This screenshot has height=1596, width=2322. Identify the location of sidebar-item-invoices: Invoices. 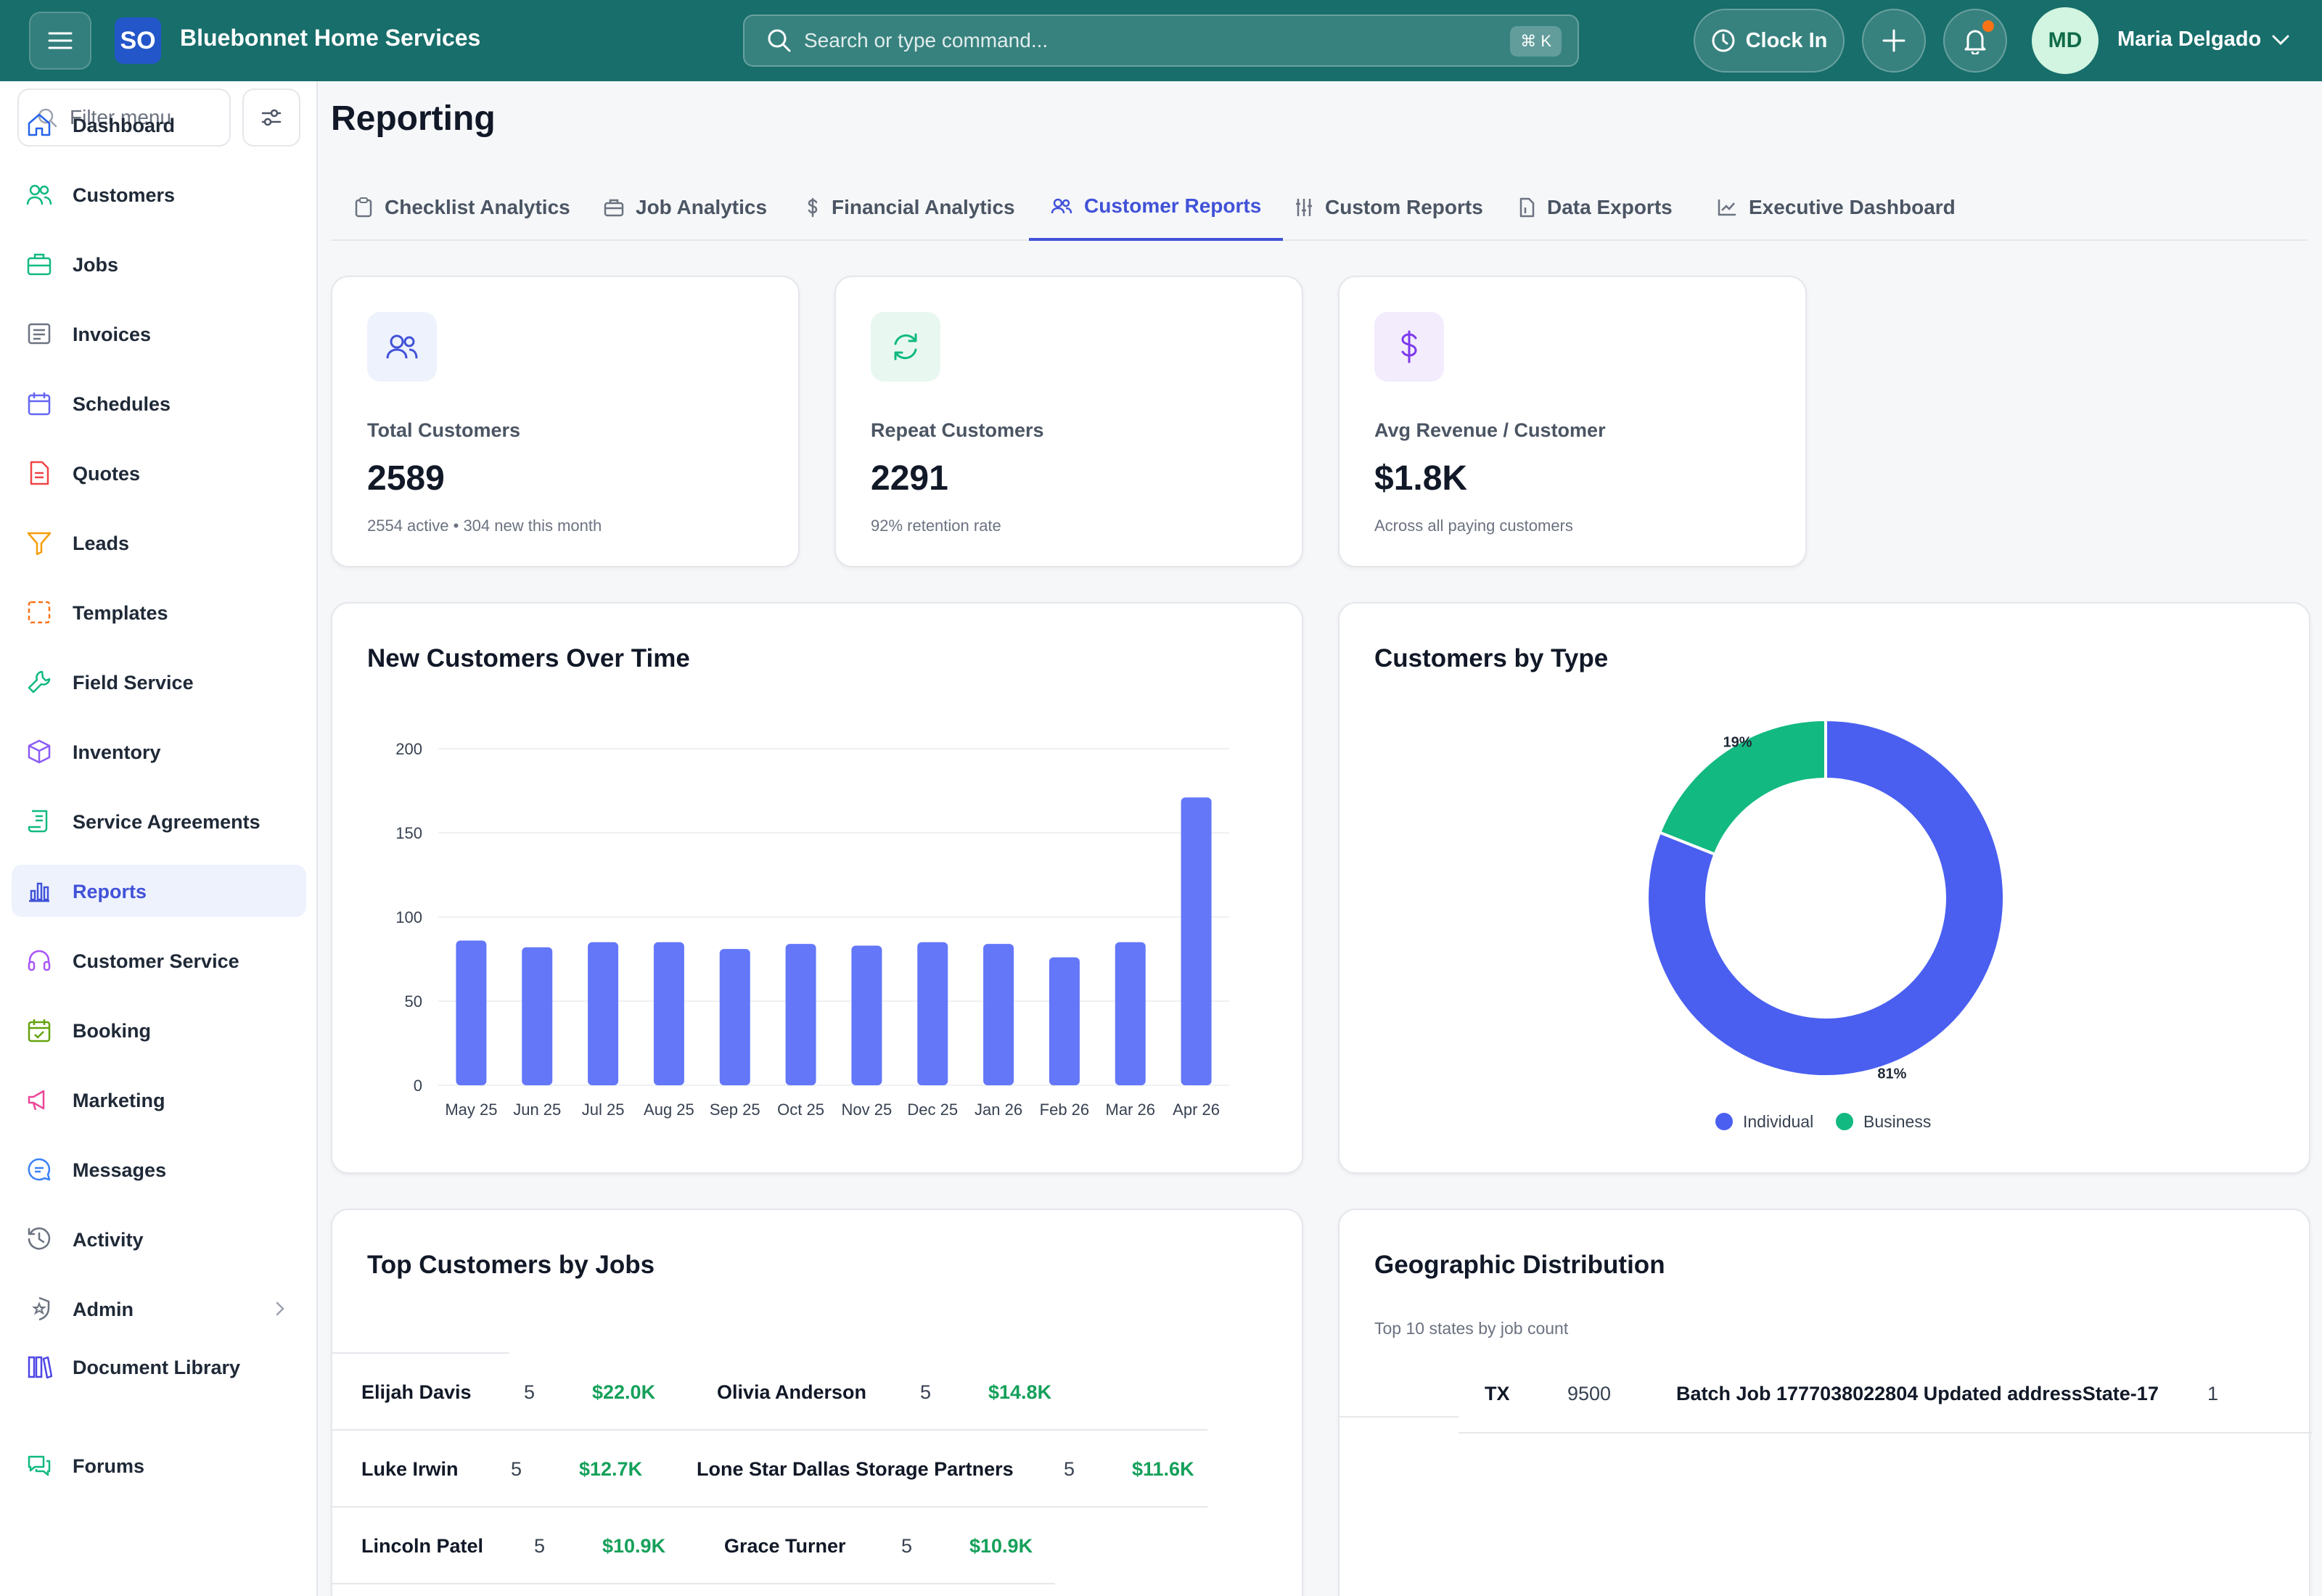
(159, 334).